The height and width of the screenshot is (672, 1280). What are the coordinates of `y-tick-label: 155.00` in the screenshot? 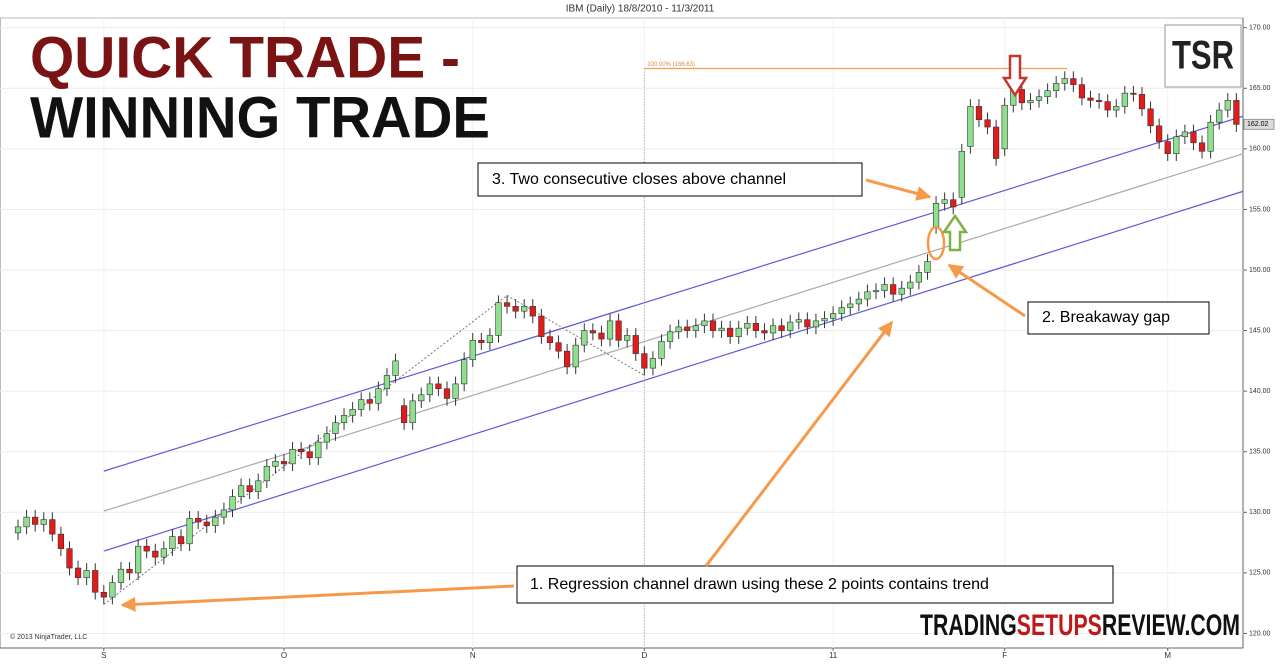 It's located at (1260, 209).